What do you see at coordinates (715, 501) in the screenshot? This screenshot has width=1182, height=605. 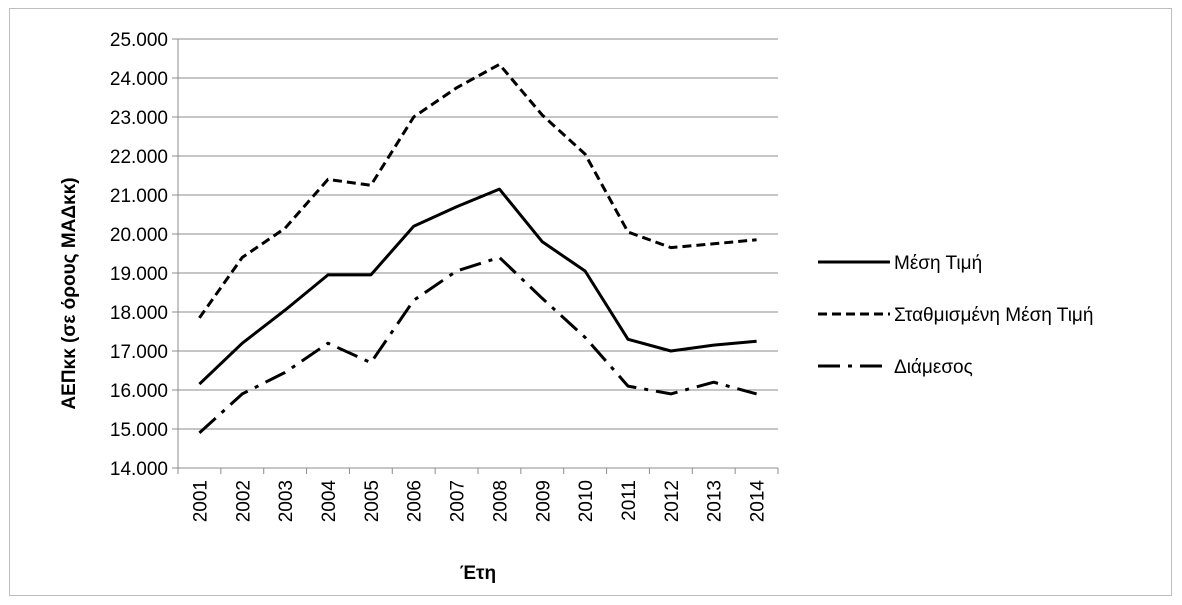 I see `x-tick-label: 2013` at bounding box center [715, 501].